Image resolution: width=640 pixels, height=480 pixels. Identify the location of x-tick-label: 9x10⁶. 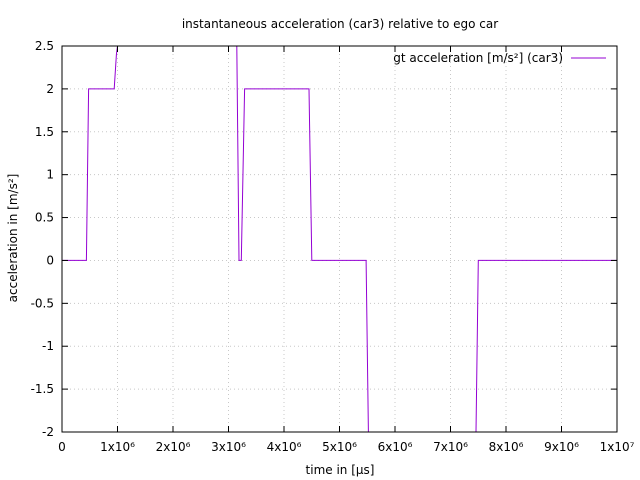
(561, 447).